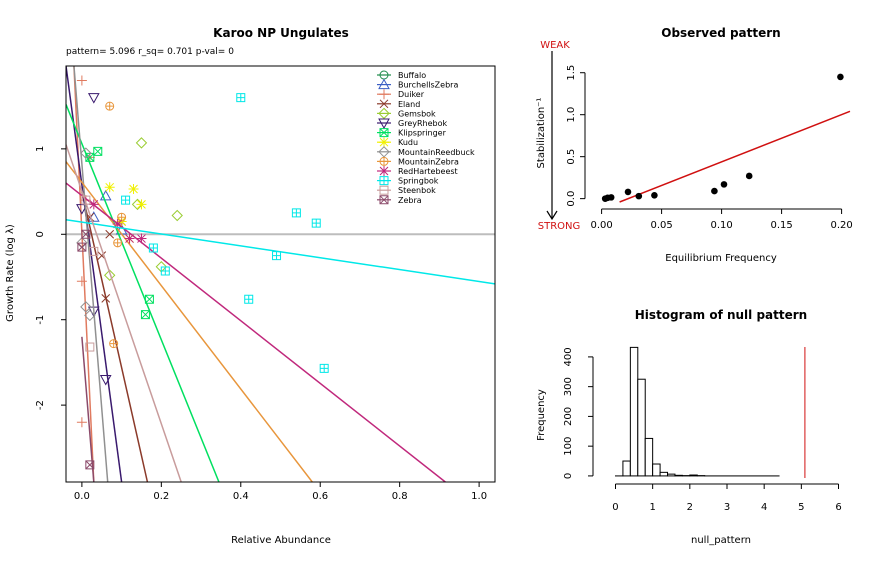 The height and width of the screenshot is (564, 882). I want to click on y-tick-label: -1, so click(40, 320).